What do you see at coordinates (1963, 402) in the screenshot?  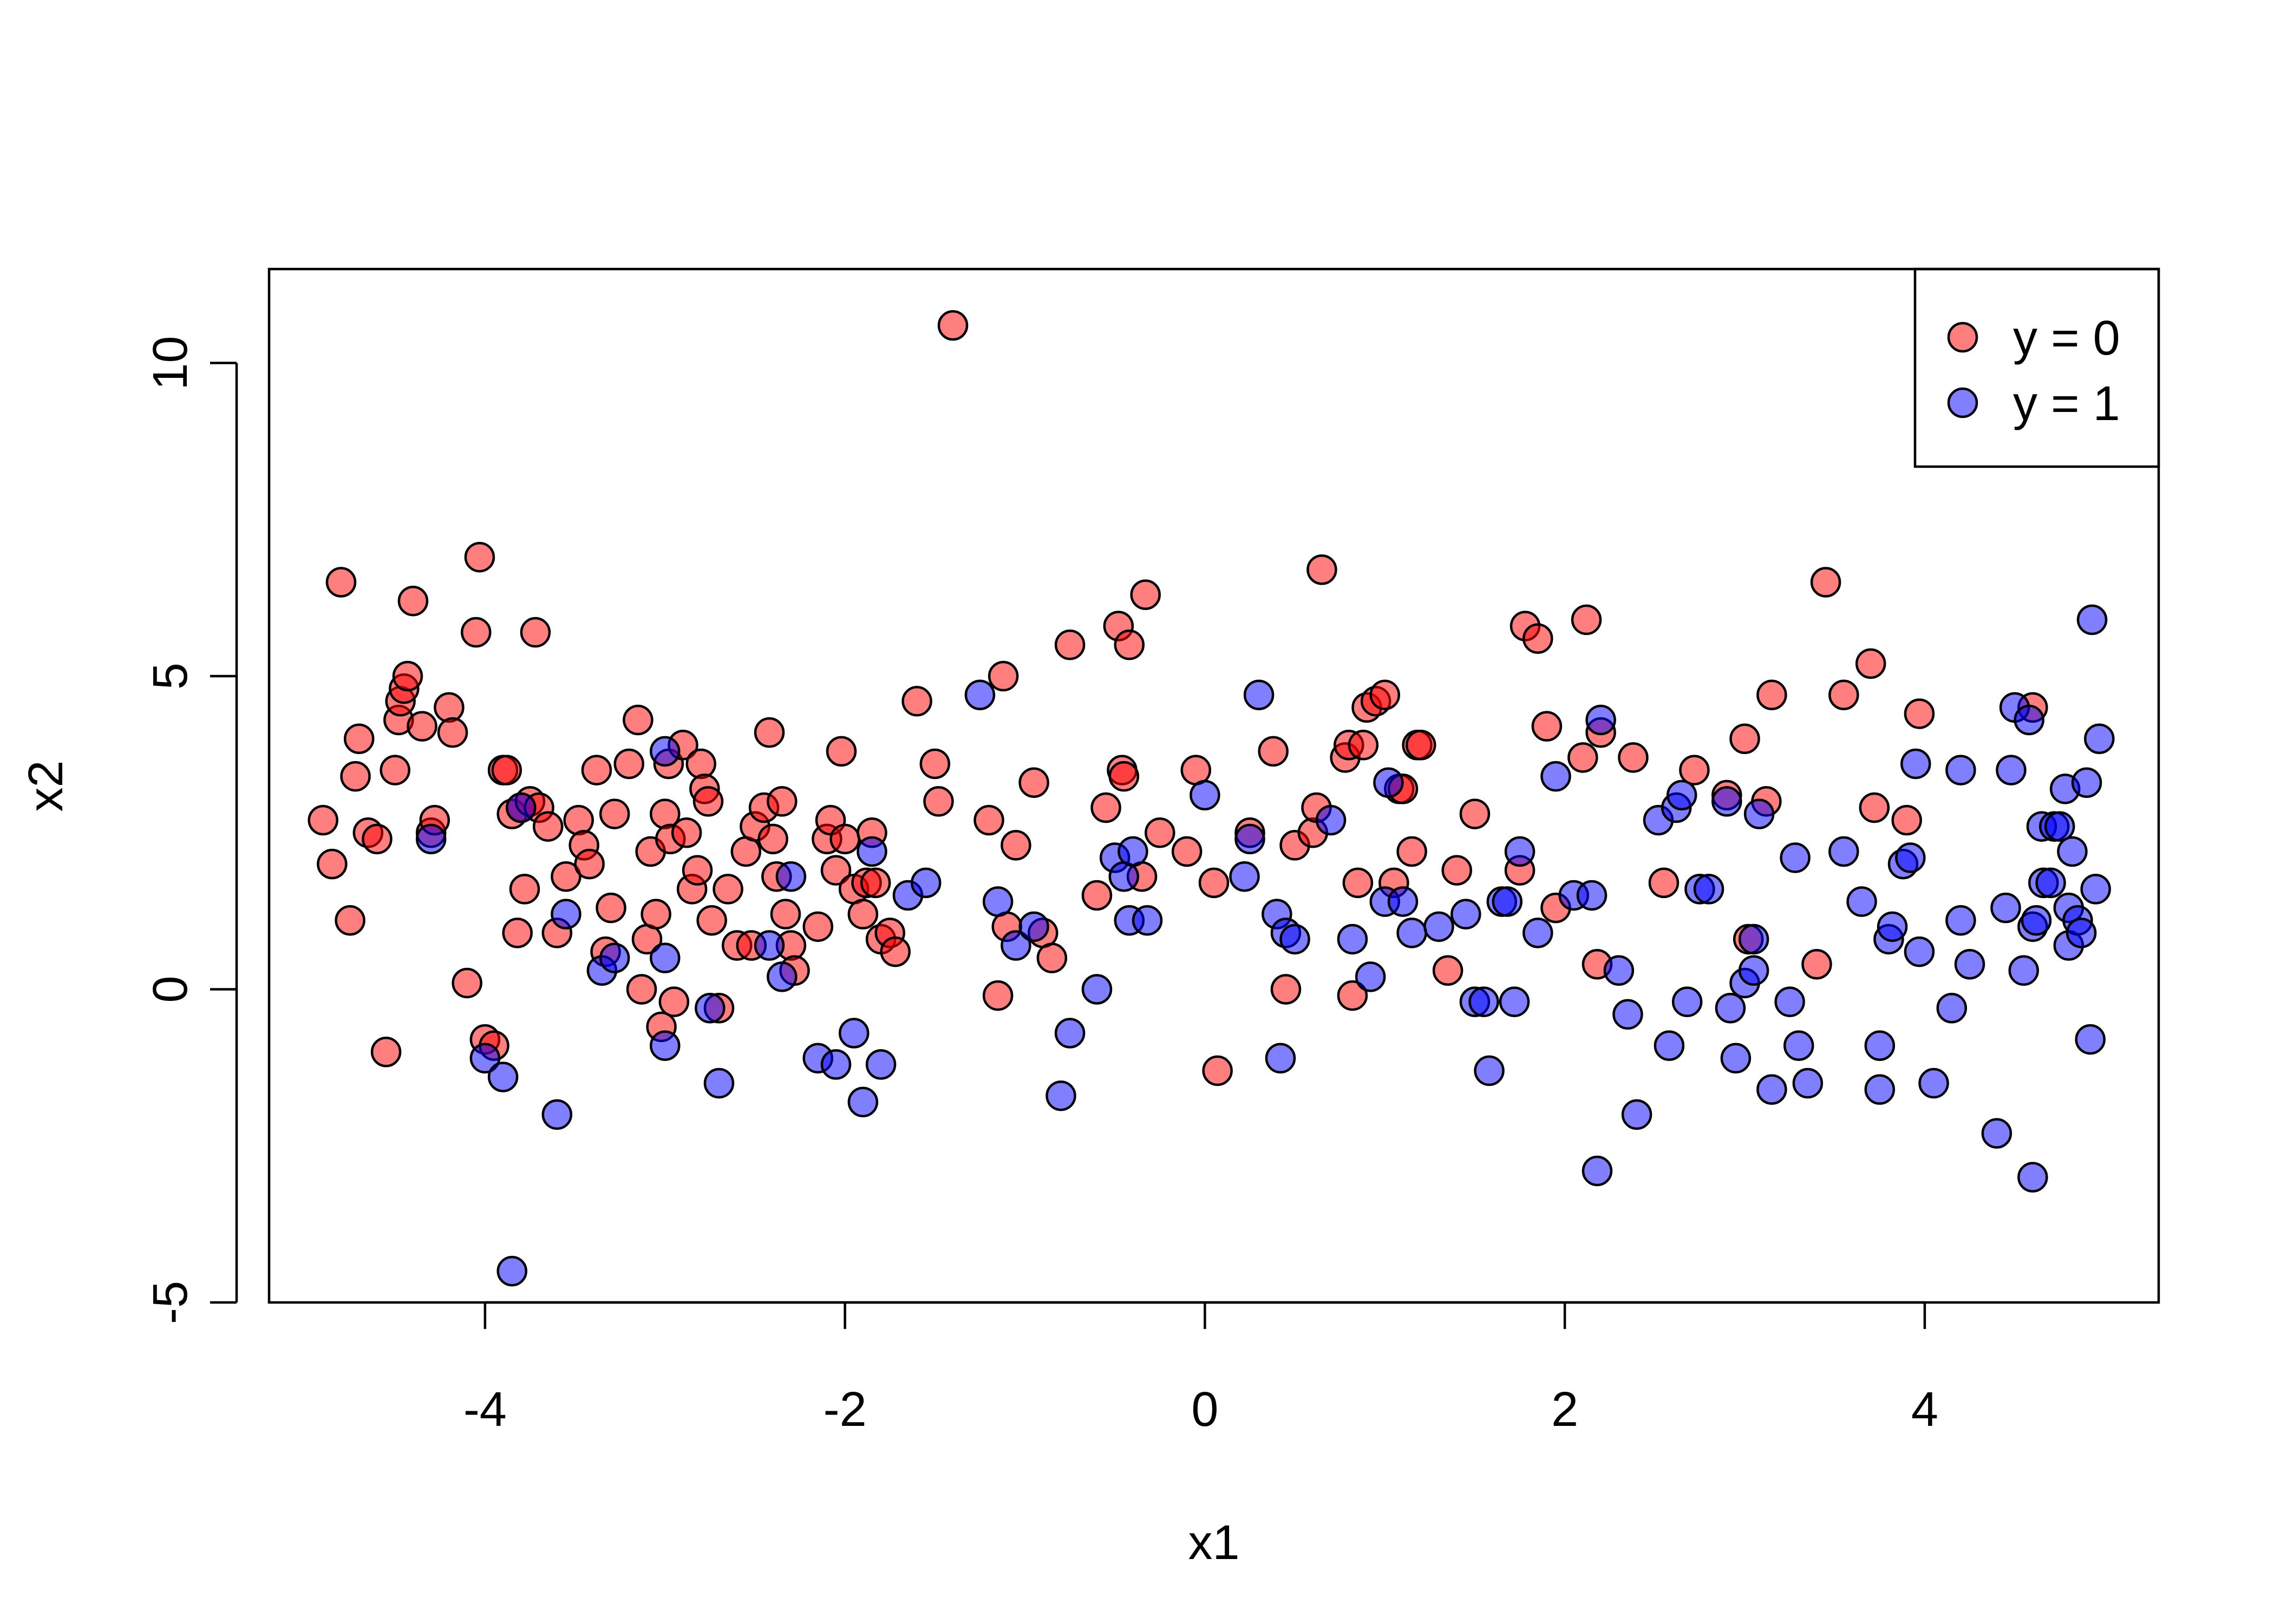 I see `legend-marker-y1` at bounding box center [1963, 402].